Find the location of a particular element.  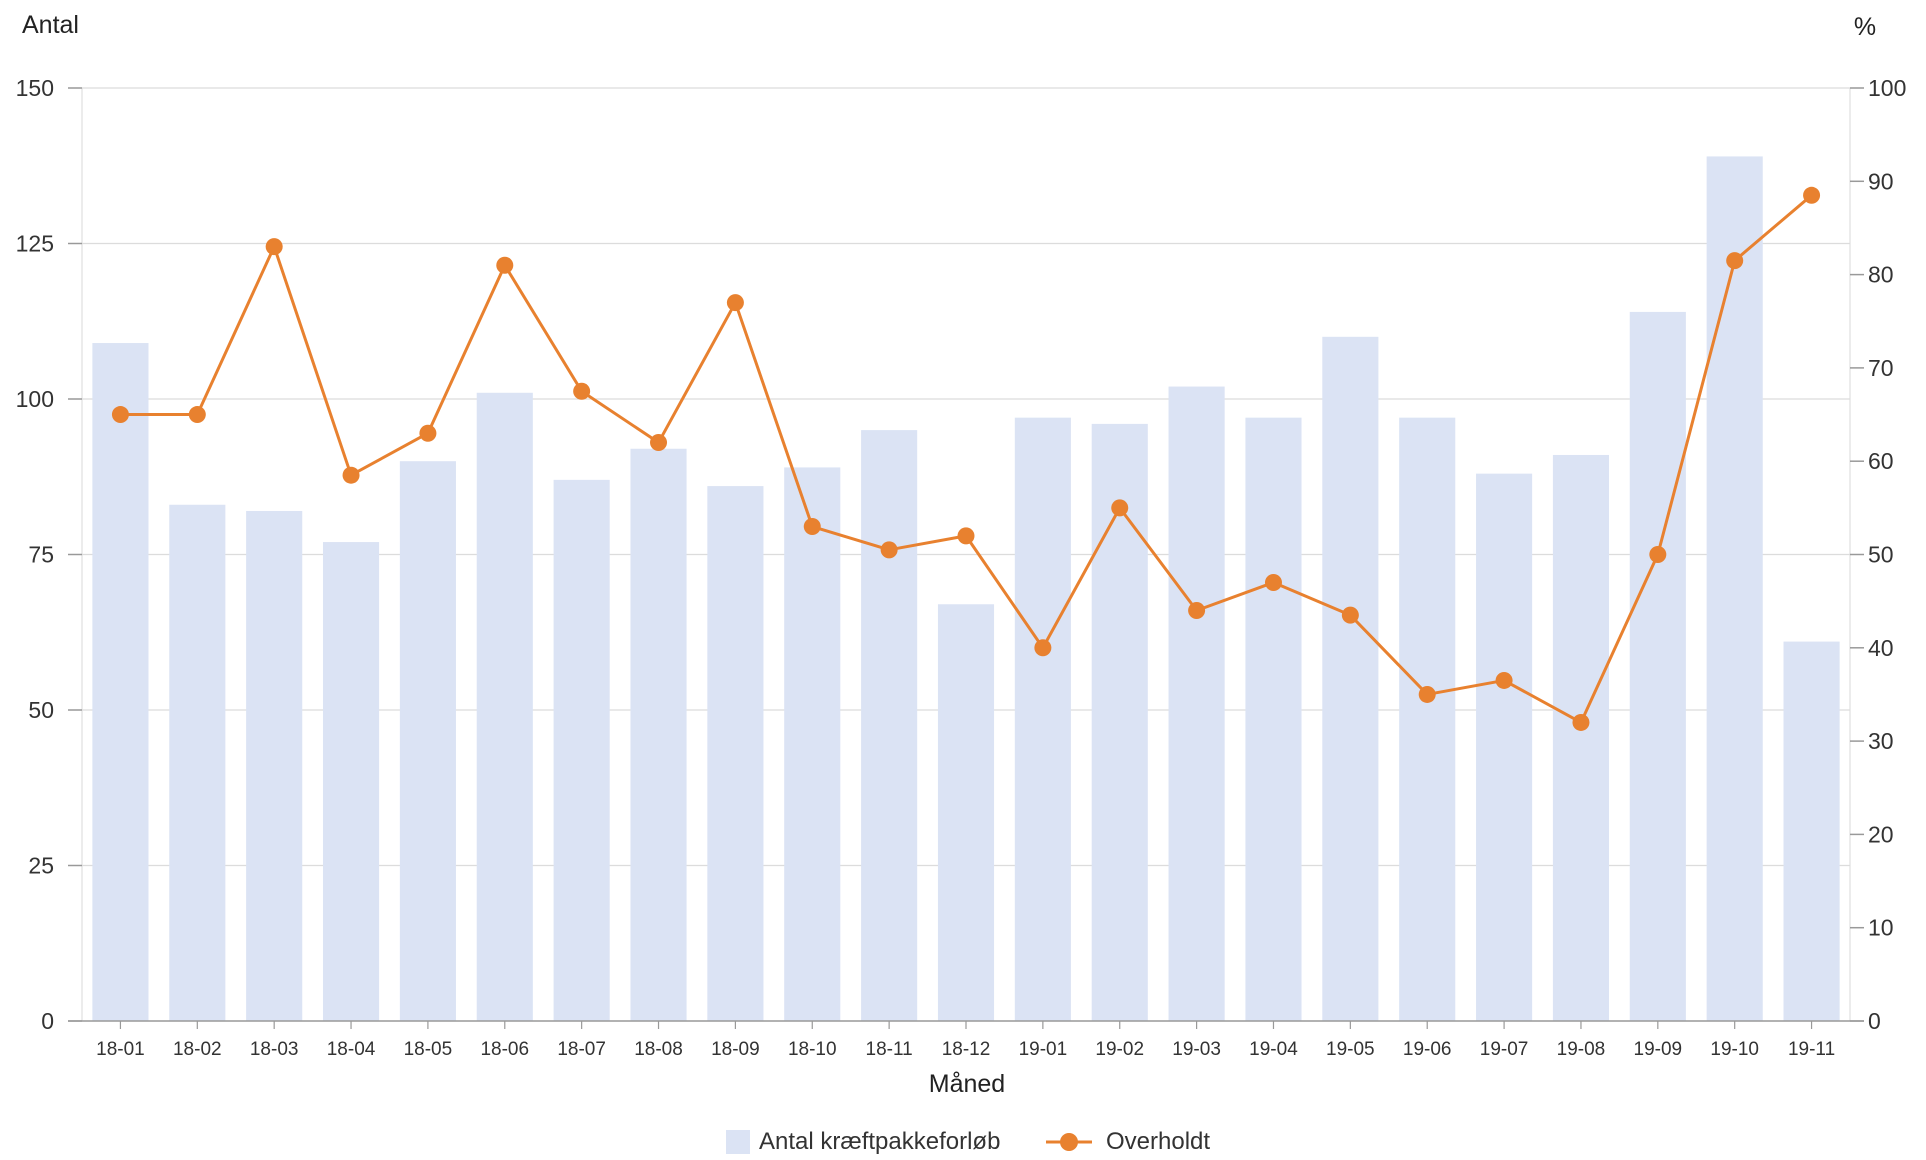

x-axis-tick-label: 18-06 is located at coordinates (504, 1049).